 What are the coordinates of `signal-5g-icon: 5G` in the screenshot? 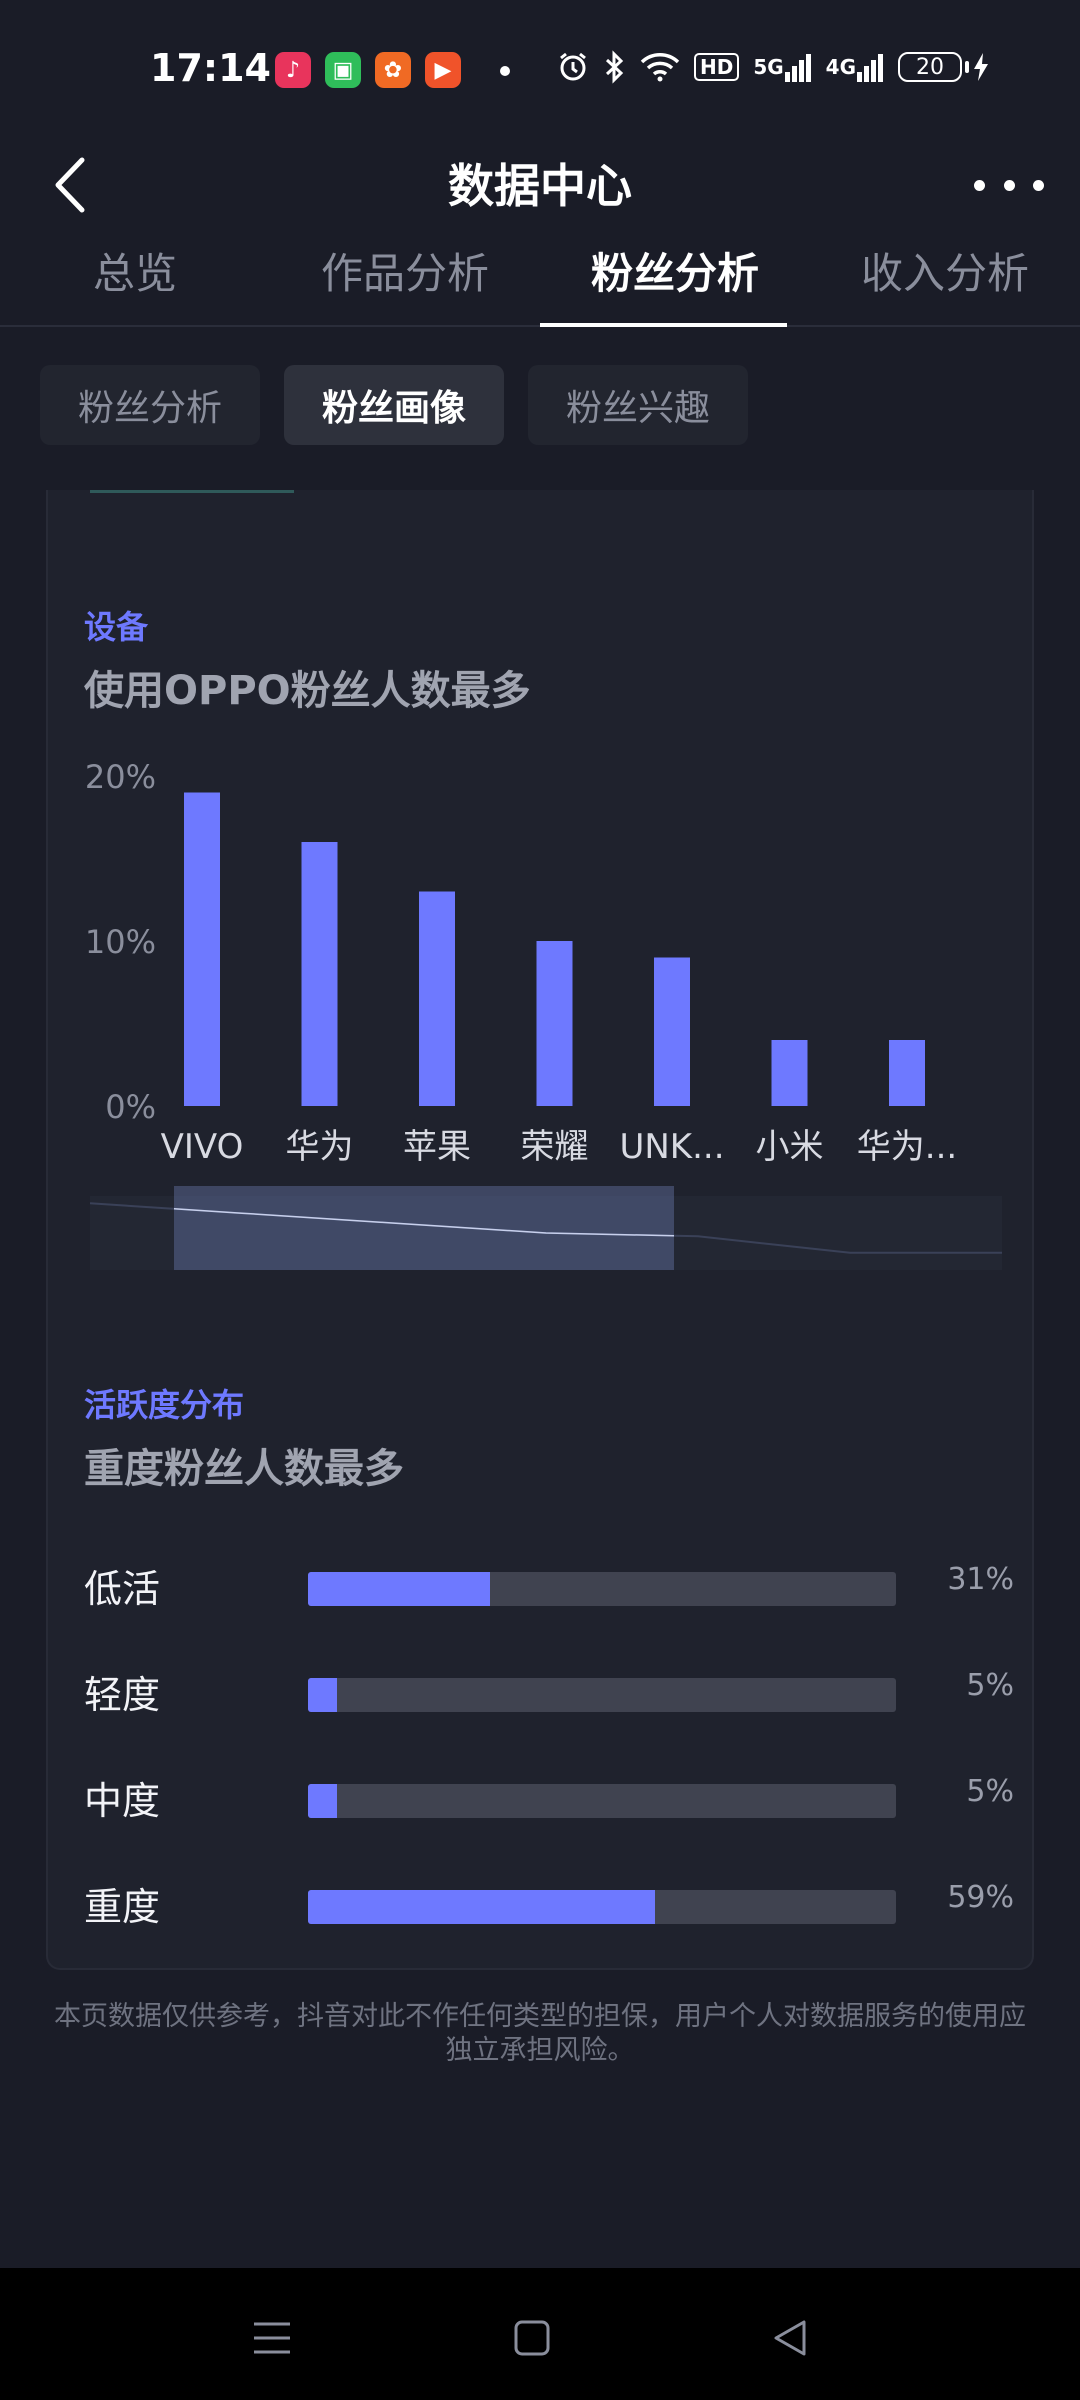 It's located at (782, 67).